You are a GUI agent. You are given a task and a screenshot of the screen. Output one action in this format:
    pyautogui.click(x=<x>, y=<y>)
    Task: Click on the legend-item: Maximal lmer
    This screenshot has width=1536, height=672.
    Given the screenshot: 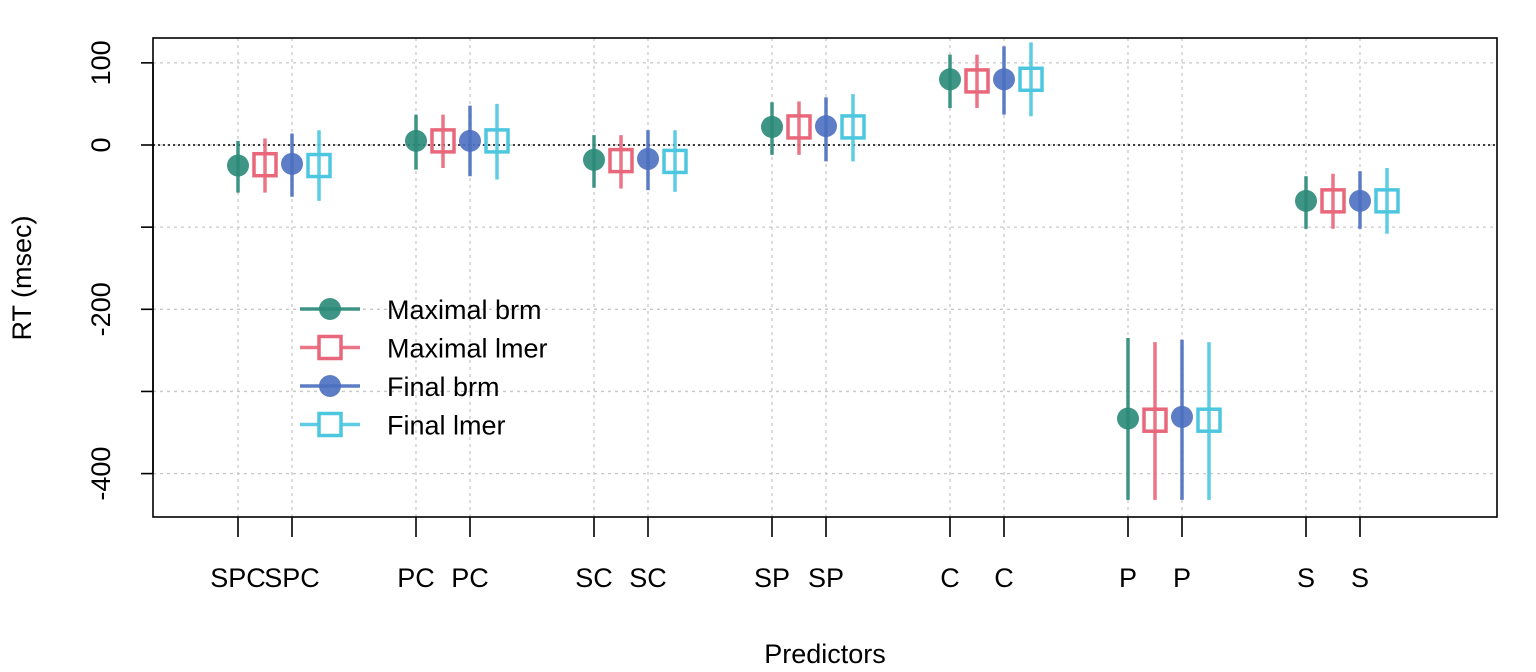 What is the action you would take?
    pyautogui.click(x=424, y=349)
    